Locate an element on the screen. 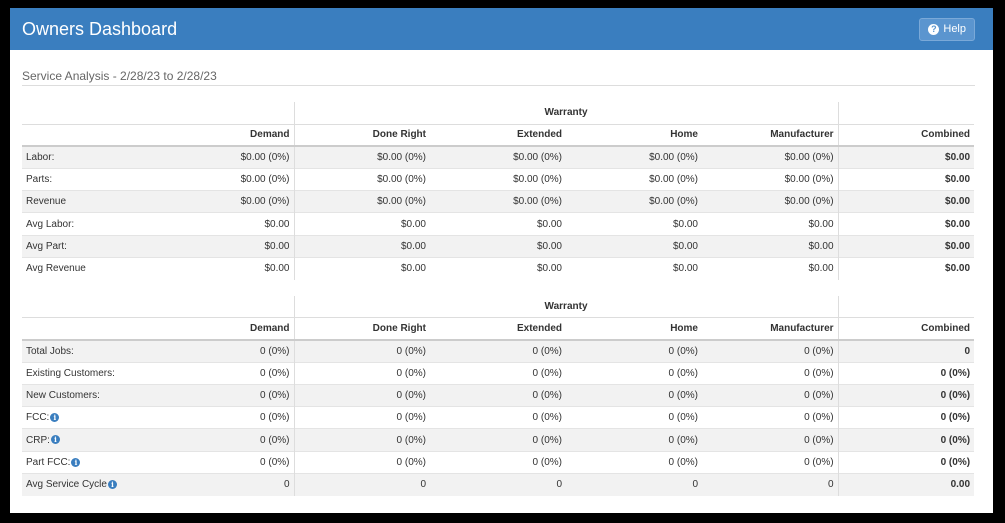  row-label-text: Avg Revenue is located at coordinates (56, 269).